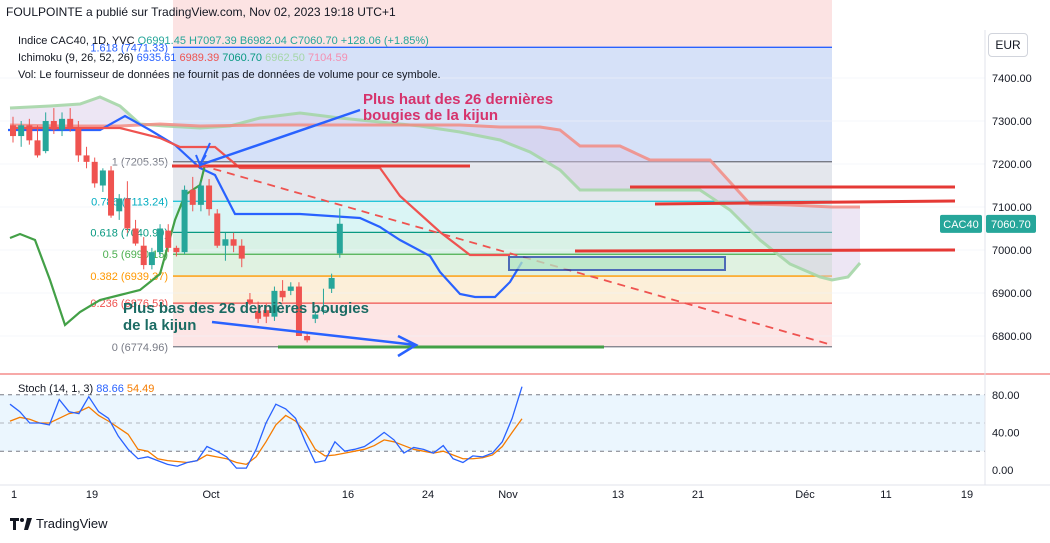  I want to click on price-tag: 7060.70, so click(1011, 225).